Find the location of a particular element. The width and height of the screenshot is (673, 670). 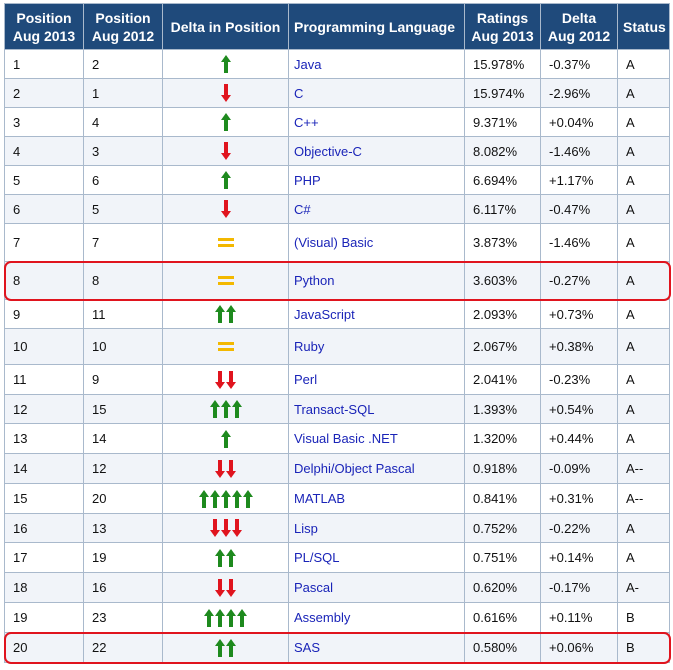

table-row: 6 5 C# 6.117% -0.47% A is located at coordinates (337, 209).